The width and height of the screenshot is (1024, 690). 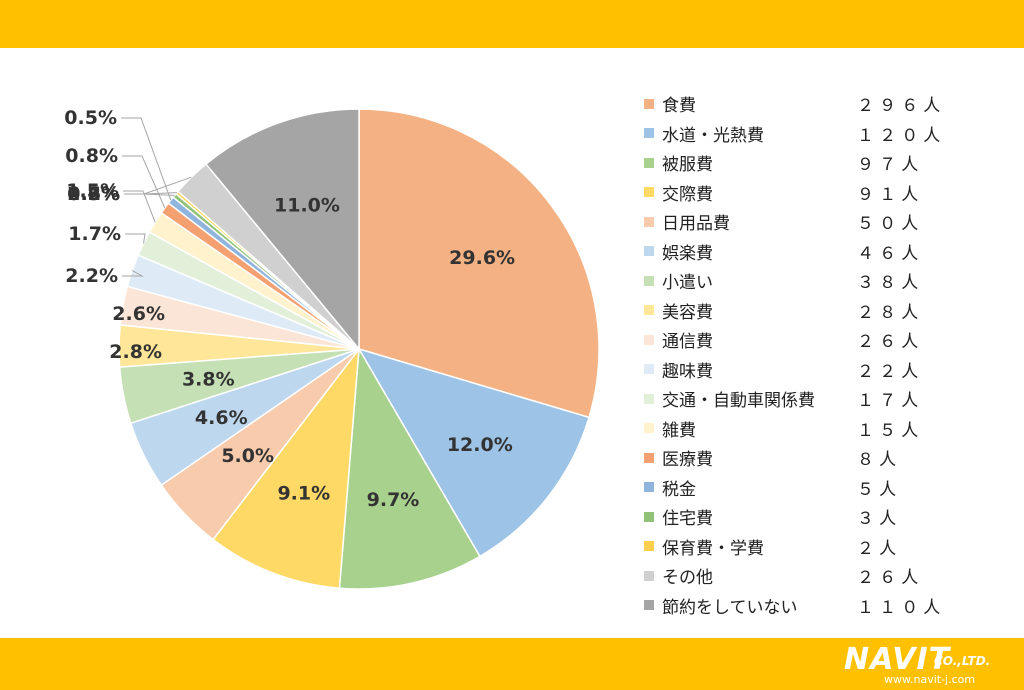 What do you see at coordinates (679, 106) in the screenshot?
I see `legend-label: 食費` at bounding box center [679, 106].